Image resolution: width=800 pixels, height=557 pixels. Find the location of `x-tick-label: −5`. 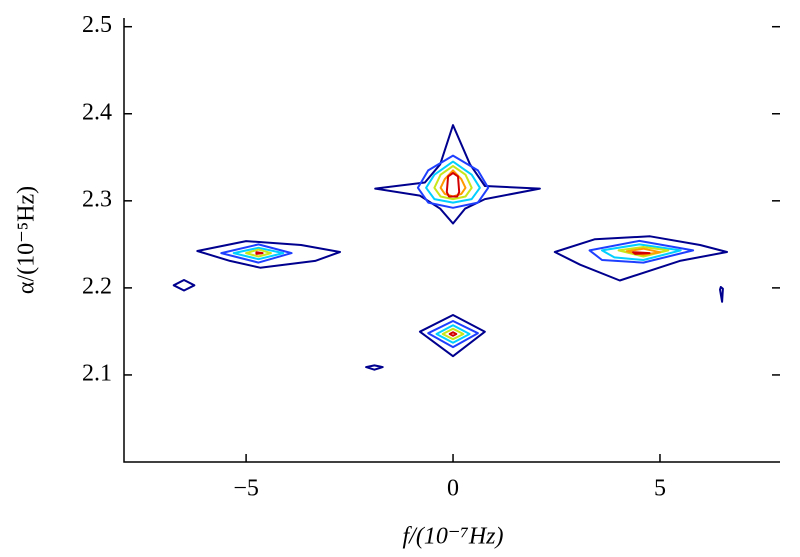

x-tick-label: −5 is located at coordinates (246, 489).